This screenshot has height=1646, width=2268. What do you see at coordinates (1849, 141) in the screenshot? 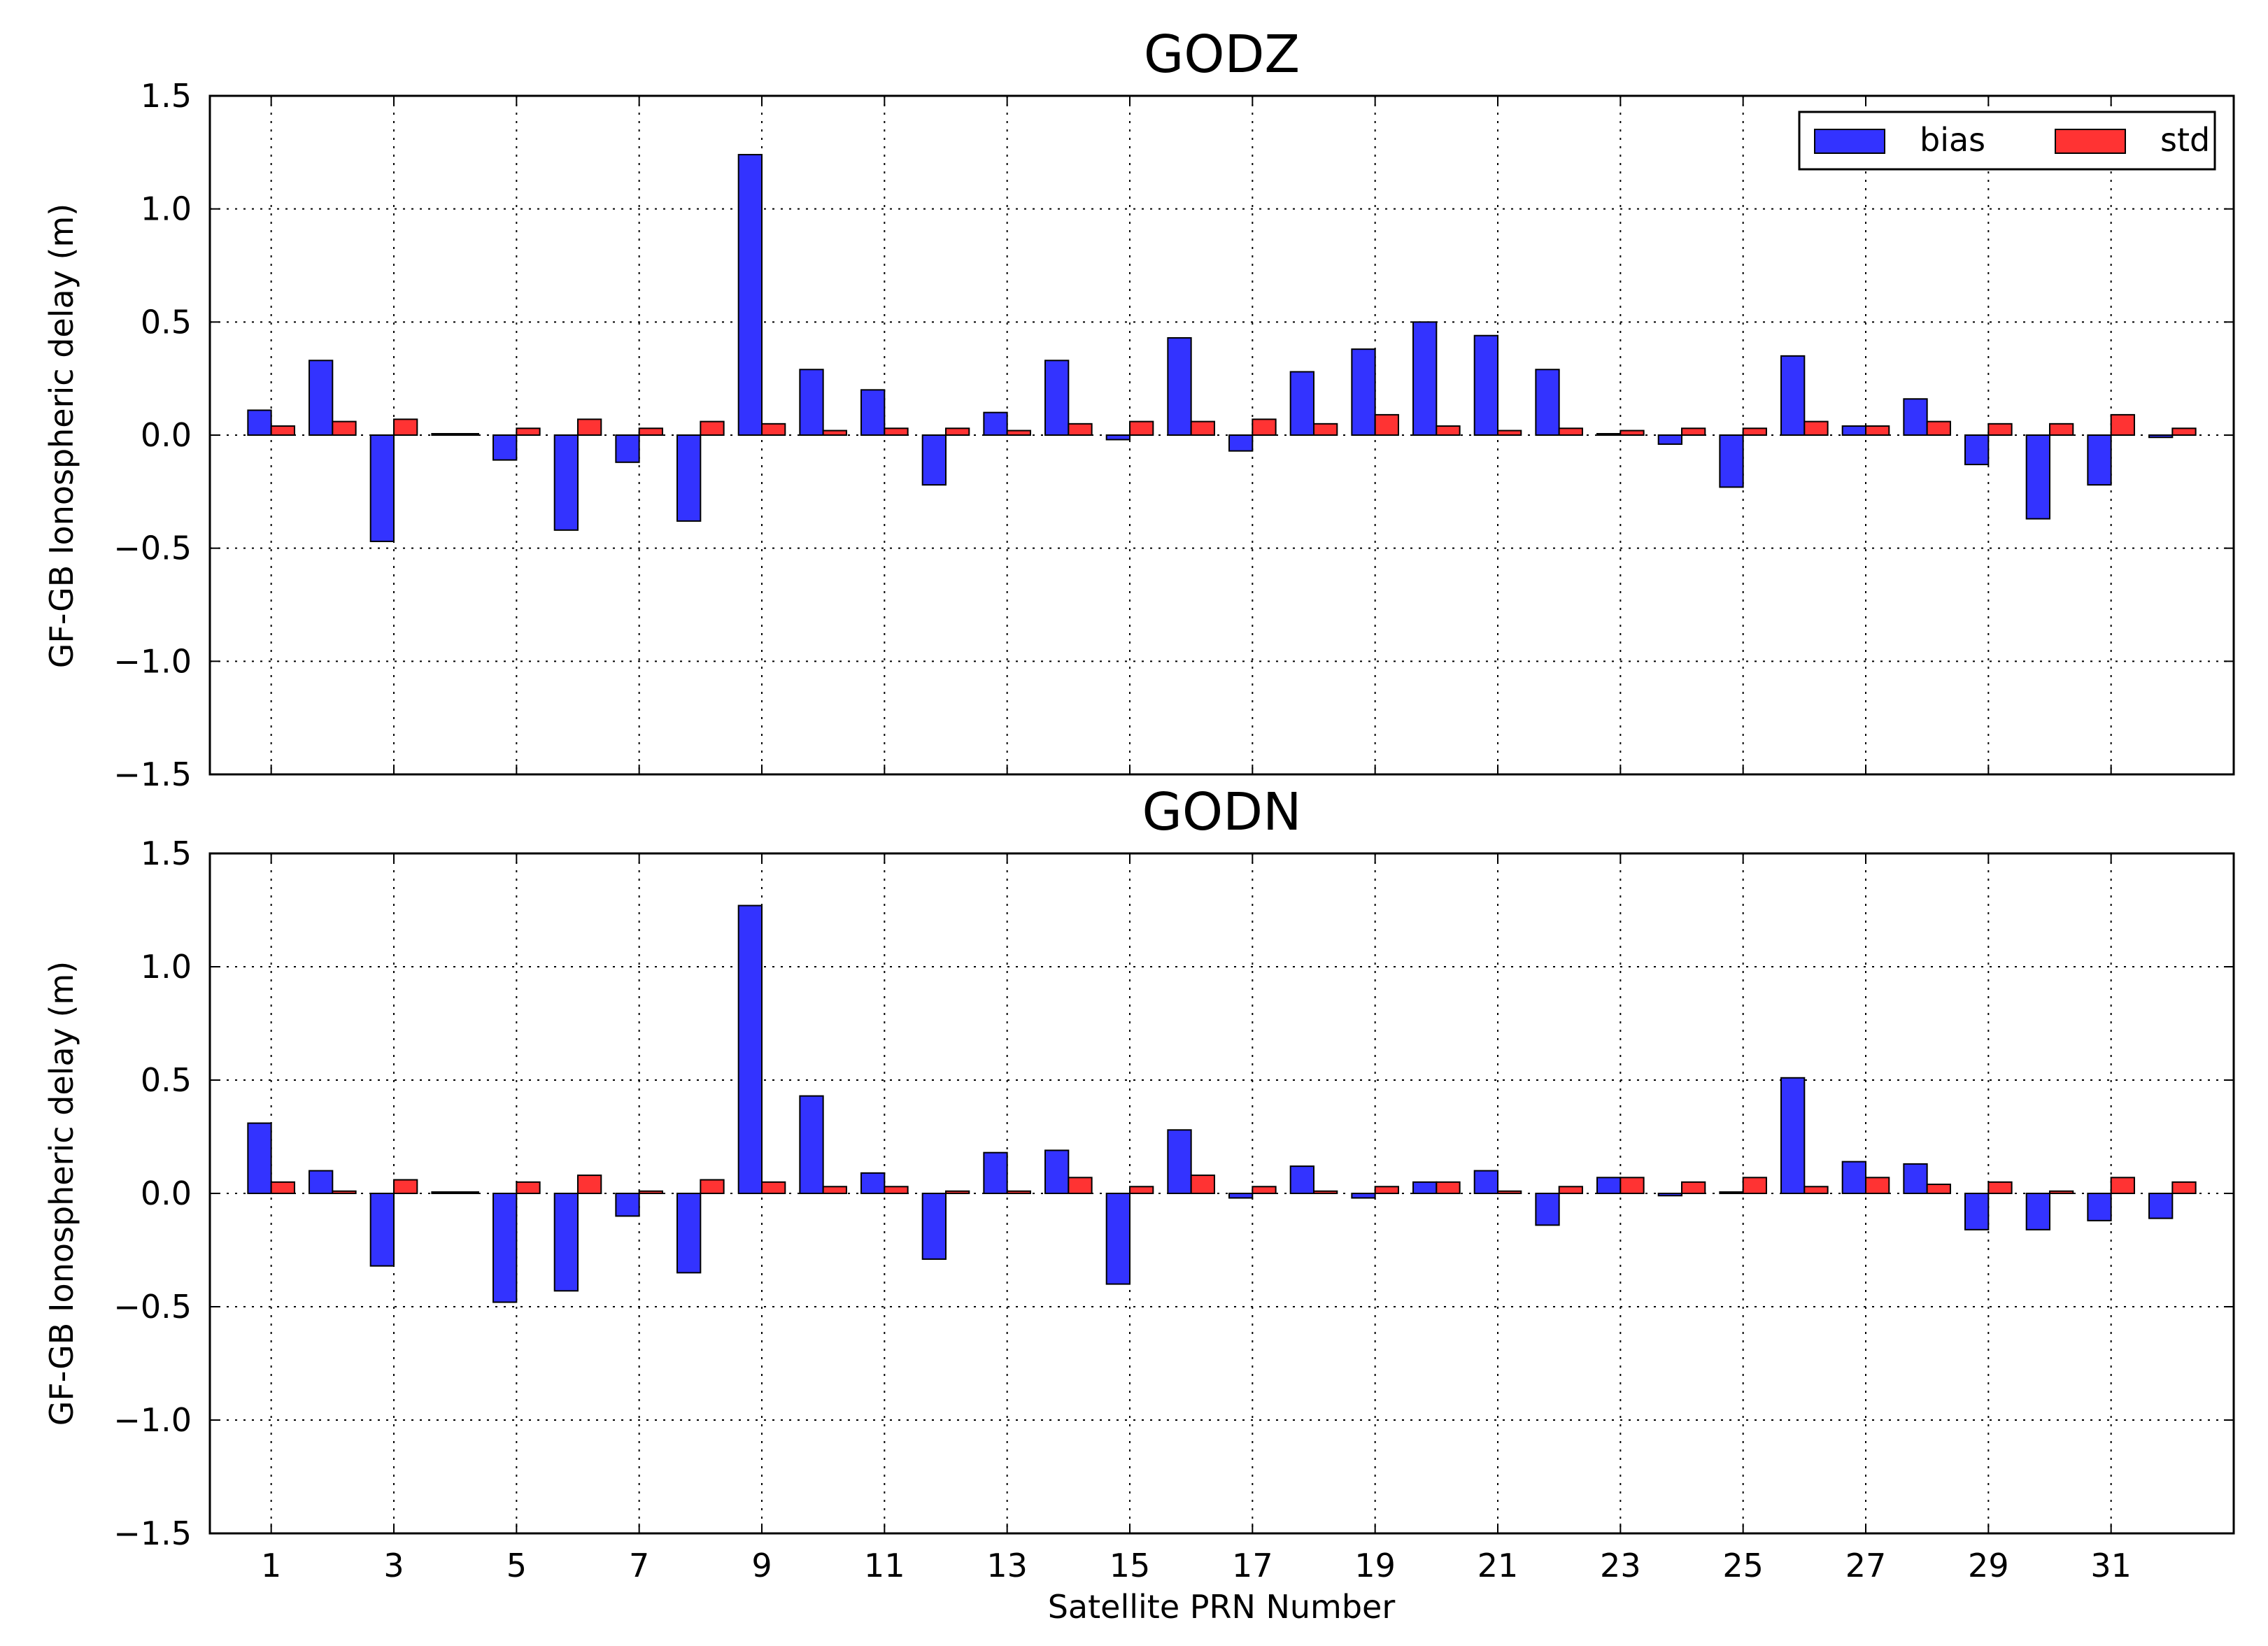
I see `legend-swatch-bias` at bounding box center [1849, 141].